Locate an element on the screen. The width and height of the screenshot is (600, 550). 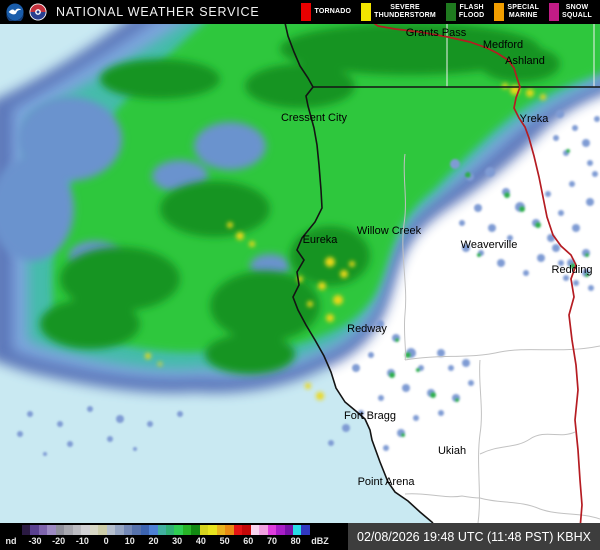
colorbar-tick: dBZ is located at coordinates (320, 541).